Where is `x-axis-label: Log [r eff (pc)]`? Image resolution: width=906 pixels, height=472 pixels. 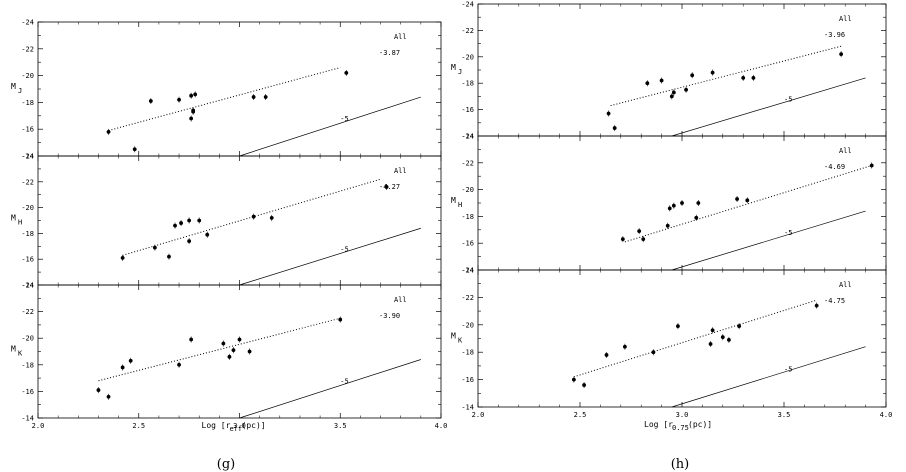 x-axis-label: Log [r eff (pc)] is located at coordinates (234, 427).